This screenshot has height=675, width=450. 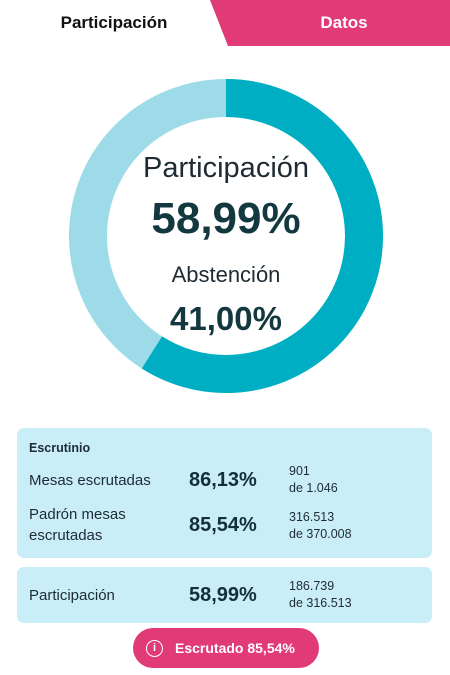 I want to click on participacion-card-count-value: 186.739, so click(x=312, y=586).